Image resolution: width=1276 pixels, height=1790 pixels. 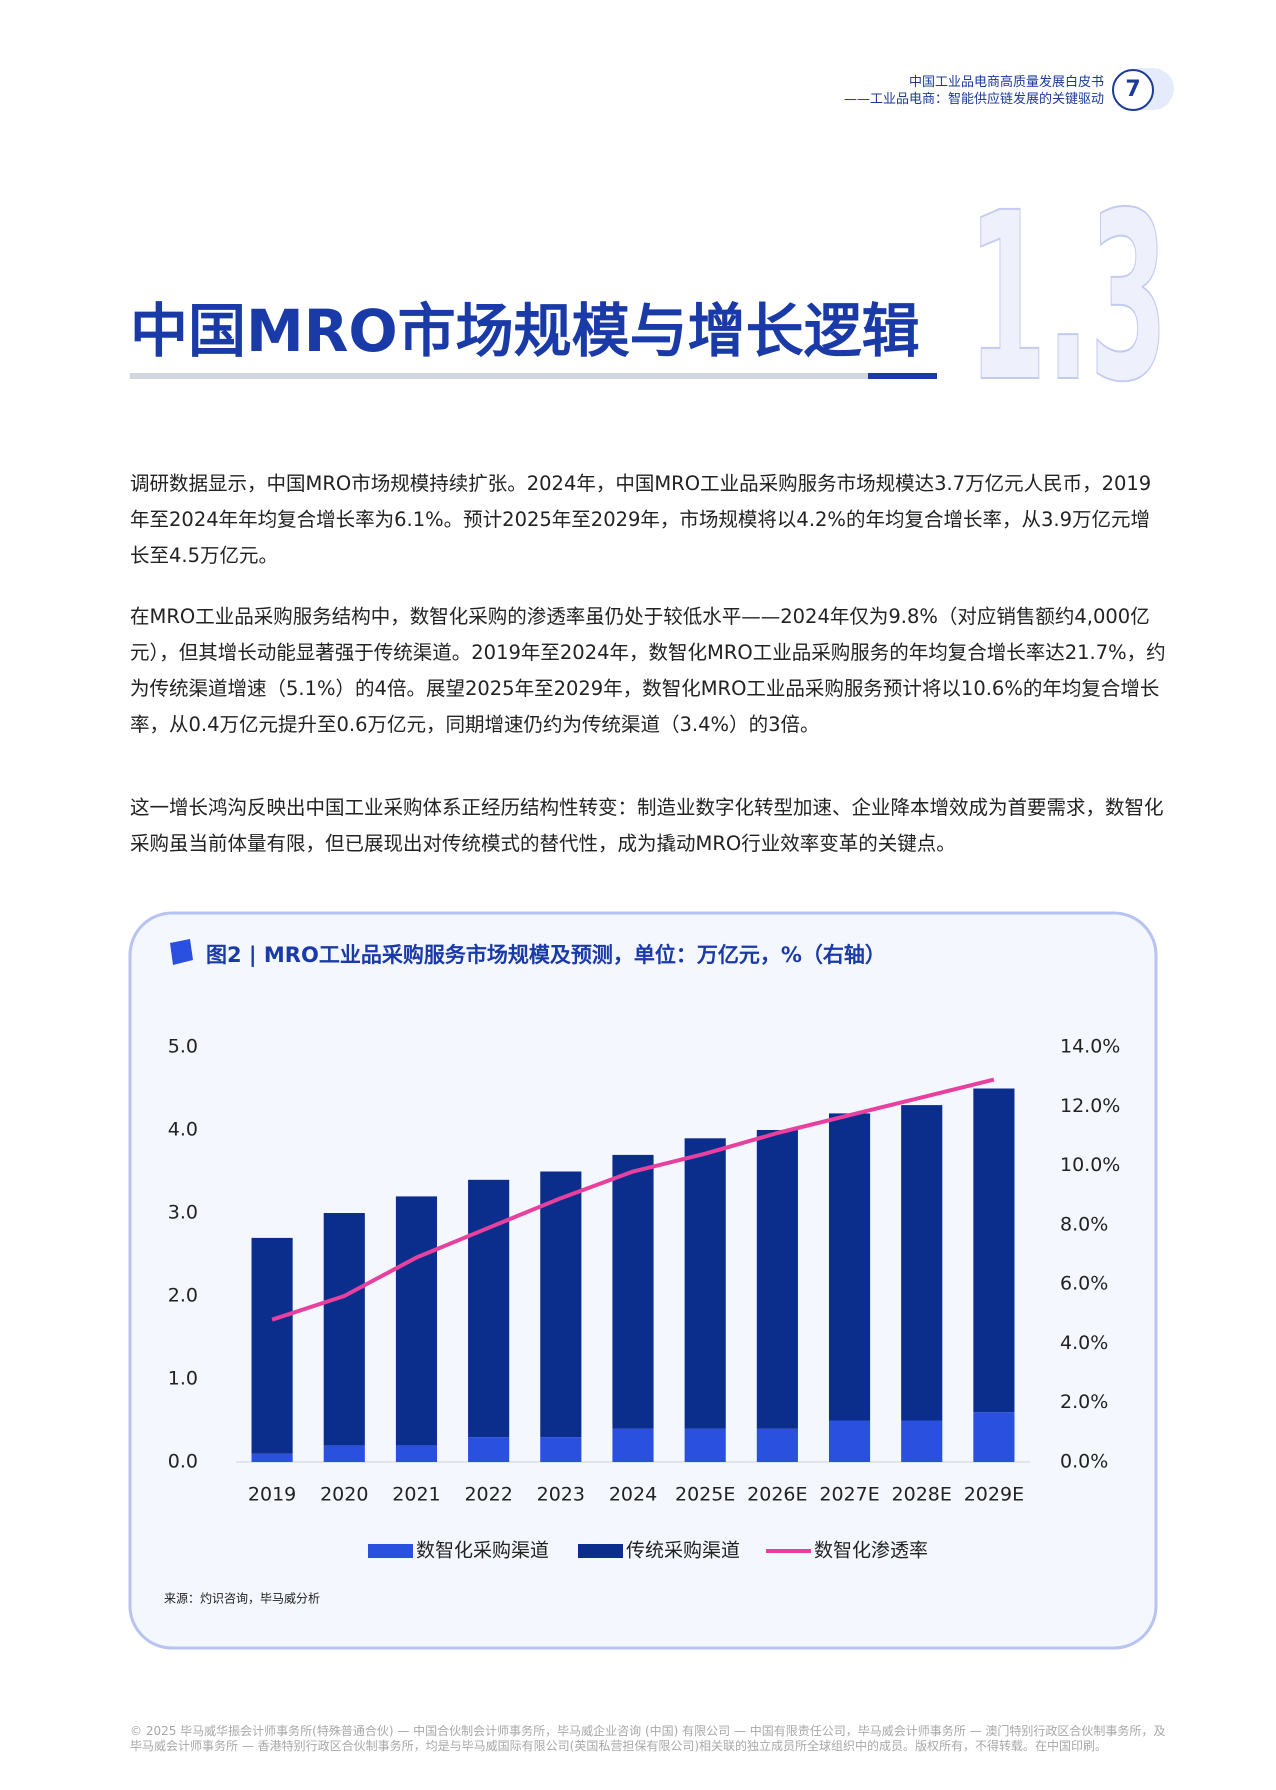 What do you see at coordinates (994, 1495) in the screenshot?
I see `x-tick-label: 2029E` at bounding box center [994, 1495].